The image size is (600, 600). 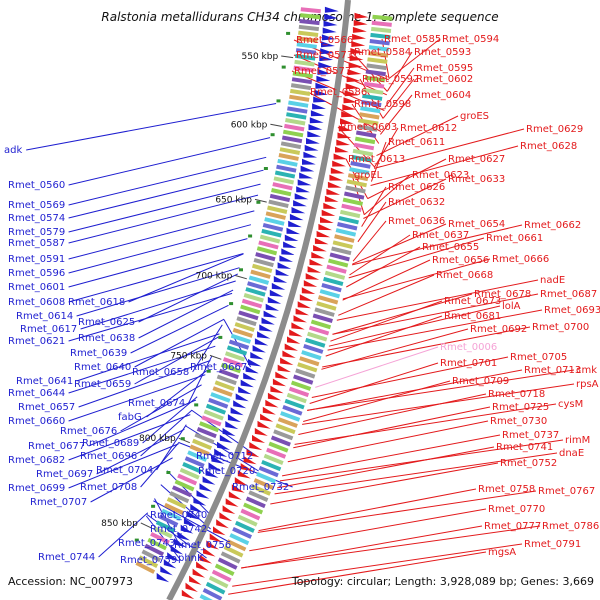 What do you see at coordinates (480, 381) in the screenshot?
I see `right-gene-label: Rmet_0709` at bounding box center [480, 381].